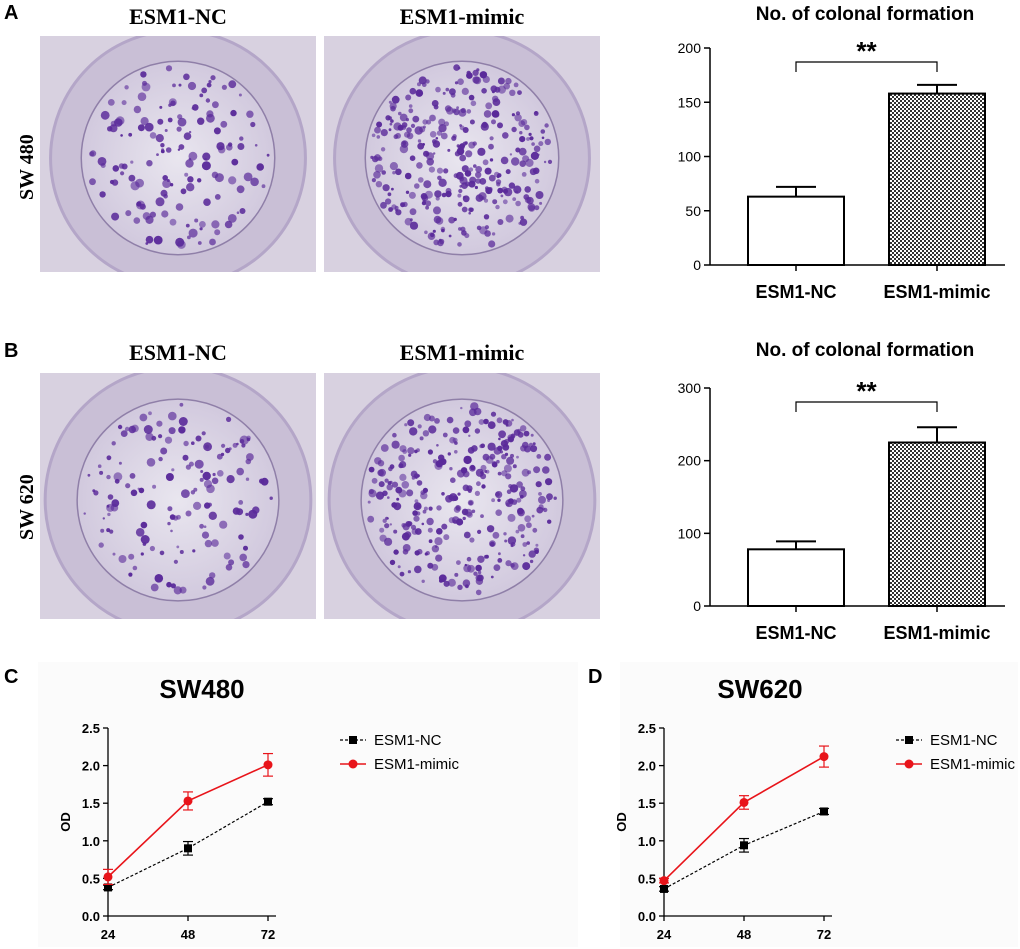 The image size is (1020, 949). What do you see at coordinates (462, 352) in the screenshot?
I see `photo-title-b-mimic: ESM1-mimic` at bounding box center [462, 352].